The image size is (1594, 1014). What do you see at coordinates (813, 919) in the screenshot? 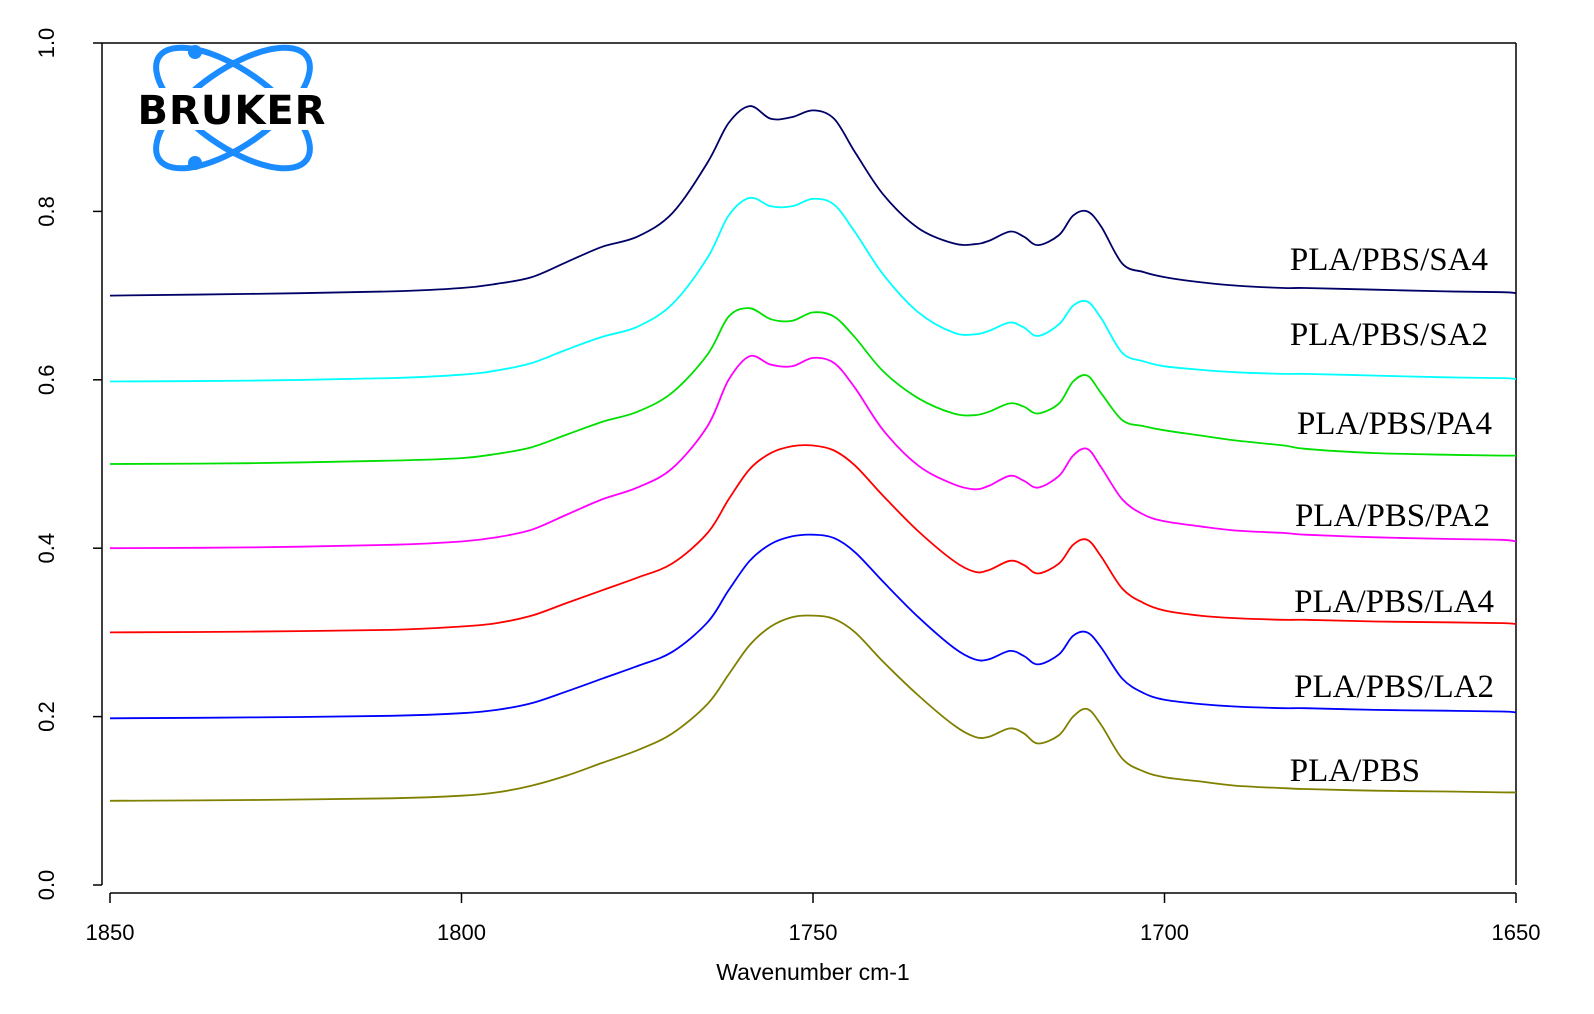
I see `x-ticks: 1850 1800 1750 1700 1650` at bounding box center [813, 919].